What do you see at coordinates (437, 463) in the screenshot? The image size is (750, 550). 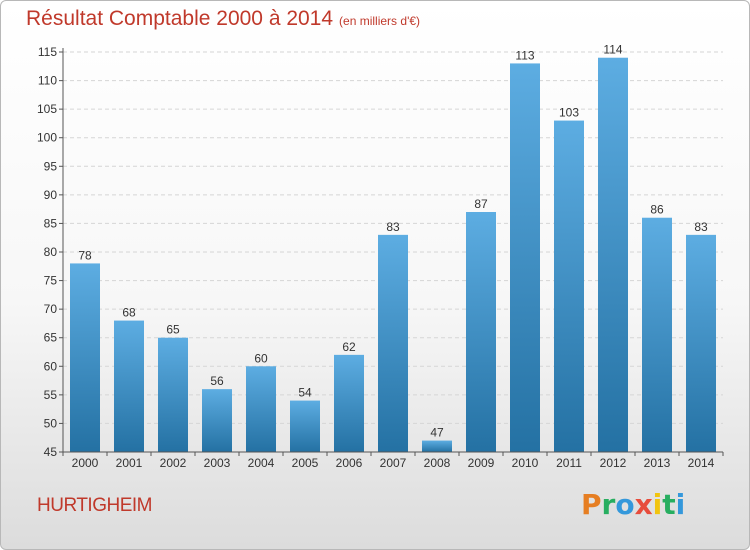 I see `x-tick-label: 2008` at bounding box center [437, 463].